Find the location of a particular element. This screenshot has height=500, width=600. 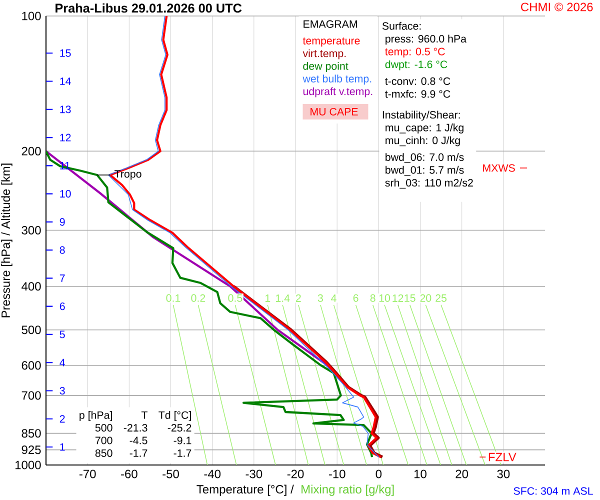

text: wet bulb temp. is located at coordinates (337, 79).